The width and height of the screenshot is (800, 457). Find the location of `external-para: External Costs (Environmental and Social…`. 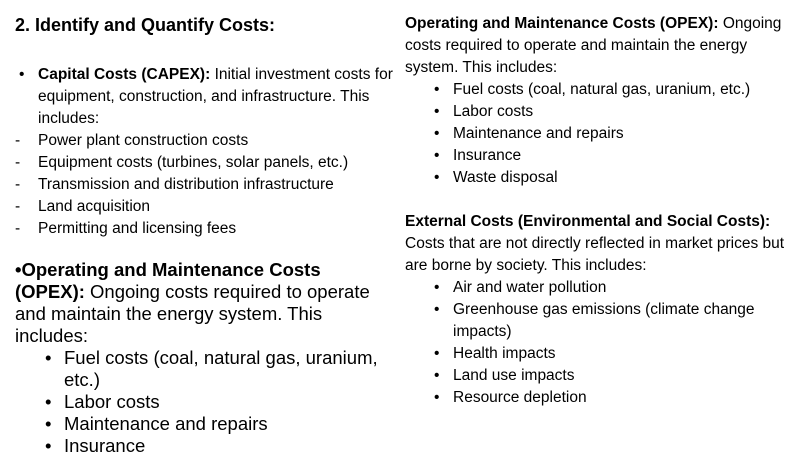

external-para: External Costs (Environmental and Social… is located at coordinates (601, 244).